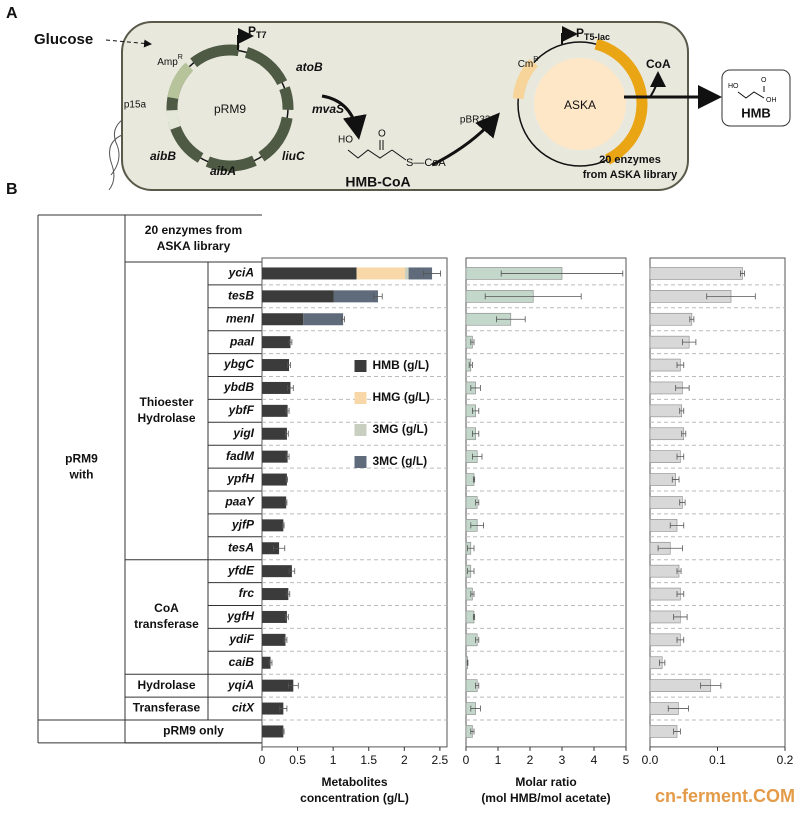 This screenshot has width=800, height=817. Describe the element at coordinates (261, 35) in the screenshot. I see `prom-sub: T7` at that location.